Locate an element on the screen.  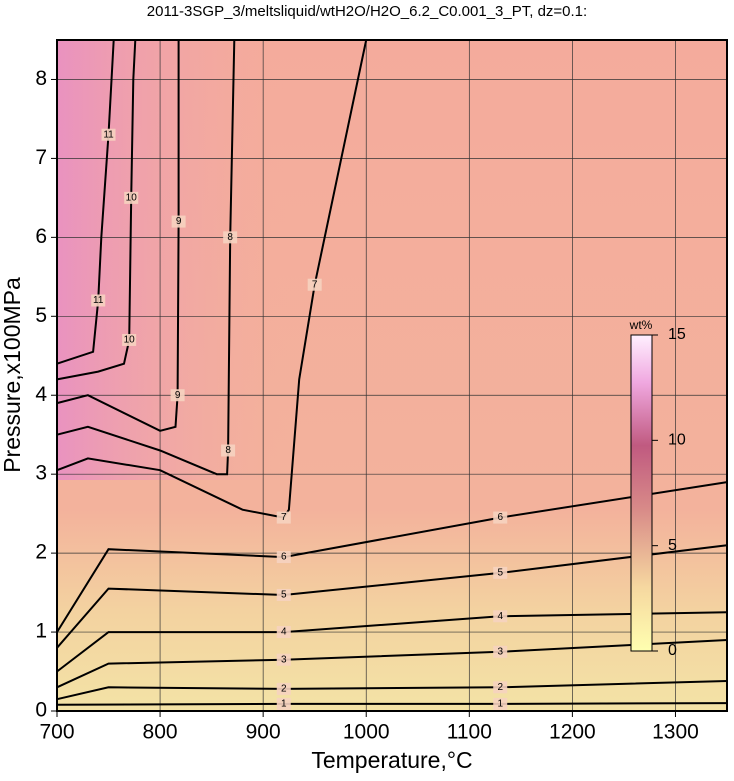
x-tick-label: 1000 is located at coordinates (366, 732).